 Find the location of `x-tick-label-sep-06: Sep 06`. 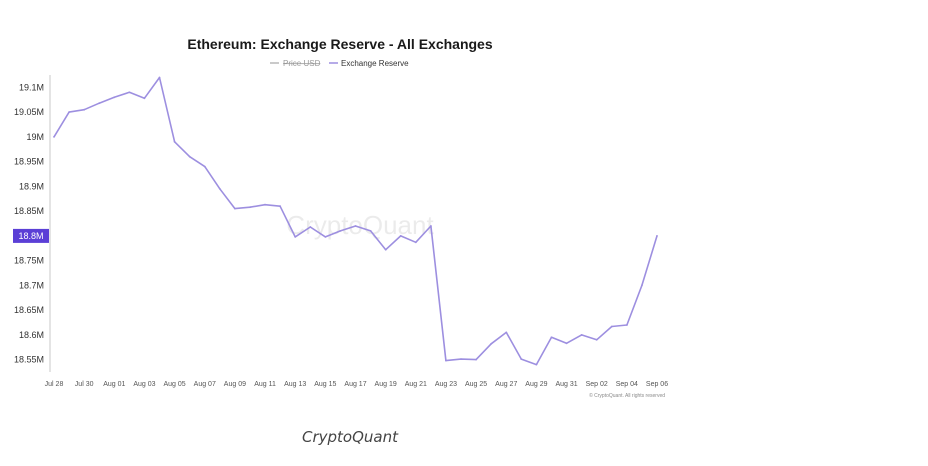

x-tick-label-sep-06: Sep 06 is located at coordinates (657, 384).